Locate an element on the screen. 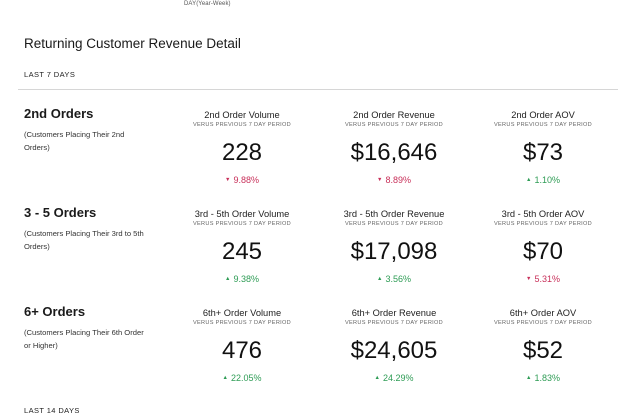  metric-value: 476 is located at coordinates (242, 350).